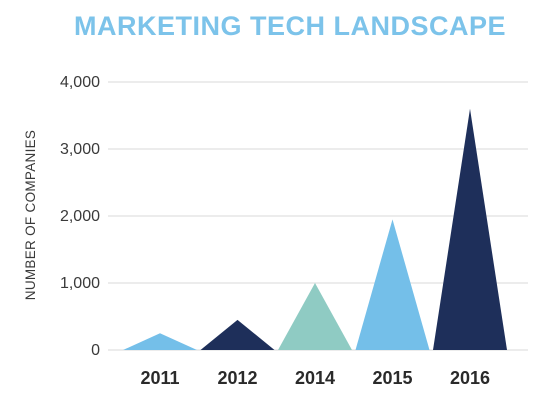  I want to click on bar-2016, so click(470, 229).